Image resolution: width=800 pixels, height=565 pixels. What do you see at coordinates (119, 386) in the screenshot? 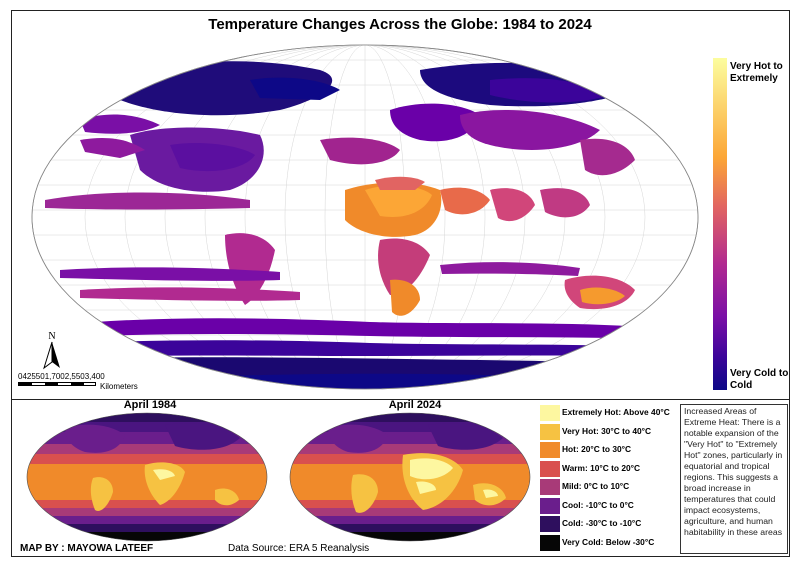
I see `scale-bar-unit: Kilometers` at bounding box center [119, 386].